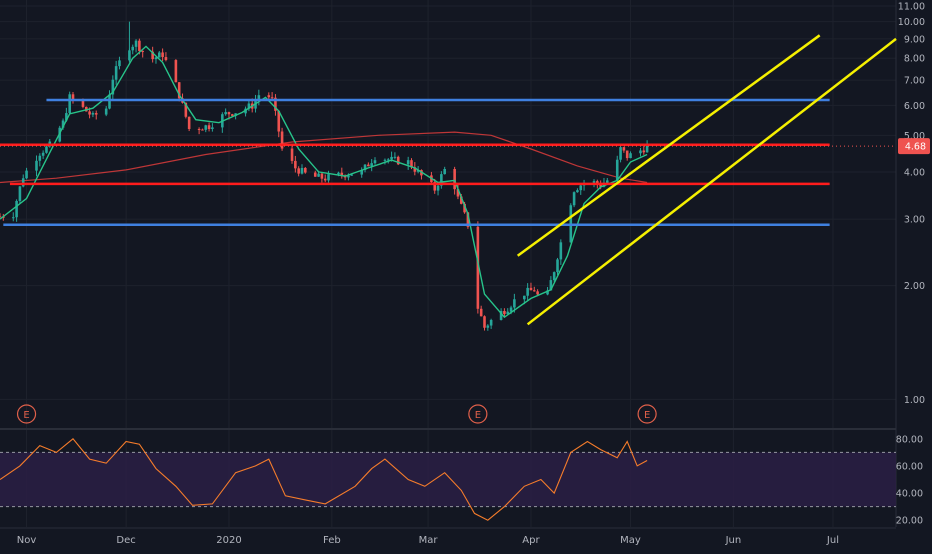 Image resolution: width=932 pixels, height=554 pixels. I want to click on time-tick-label: Apr, so click(531, 540).